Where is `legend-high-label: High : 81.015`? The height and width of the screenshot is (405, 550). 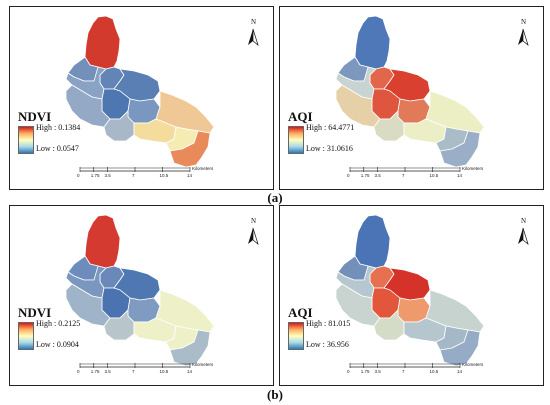
legend-high-label: High : 81.015 is located at coordinates (328, 323).